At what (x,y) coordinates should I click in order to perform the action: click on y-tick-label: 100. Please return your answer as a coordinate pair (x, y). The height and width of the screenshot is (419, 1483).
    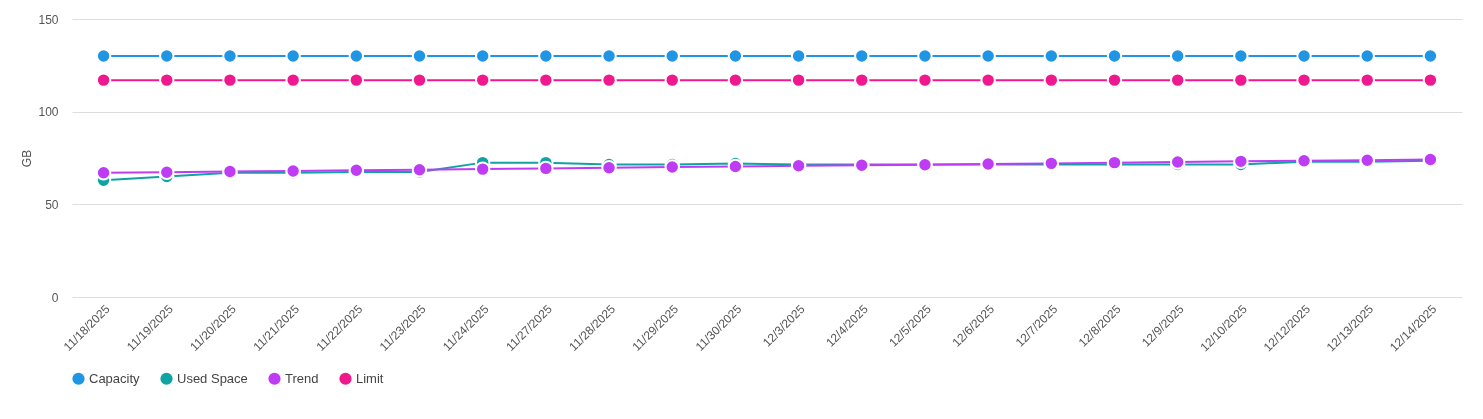
    Looking at the image, I should click on (48, 112).